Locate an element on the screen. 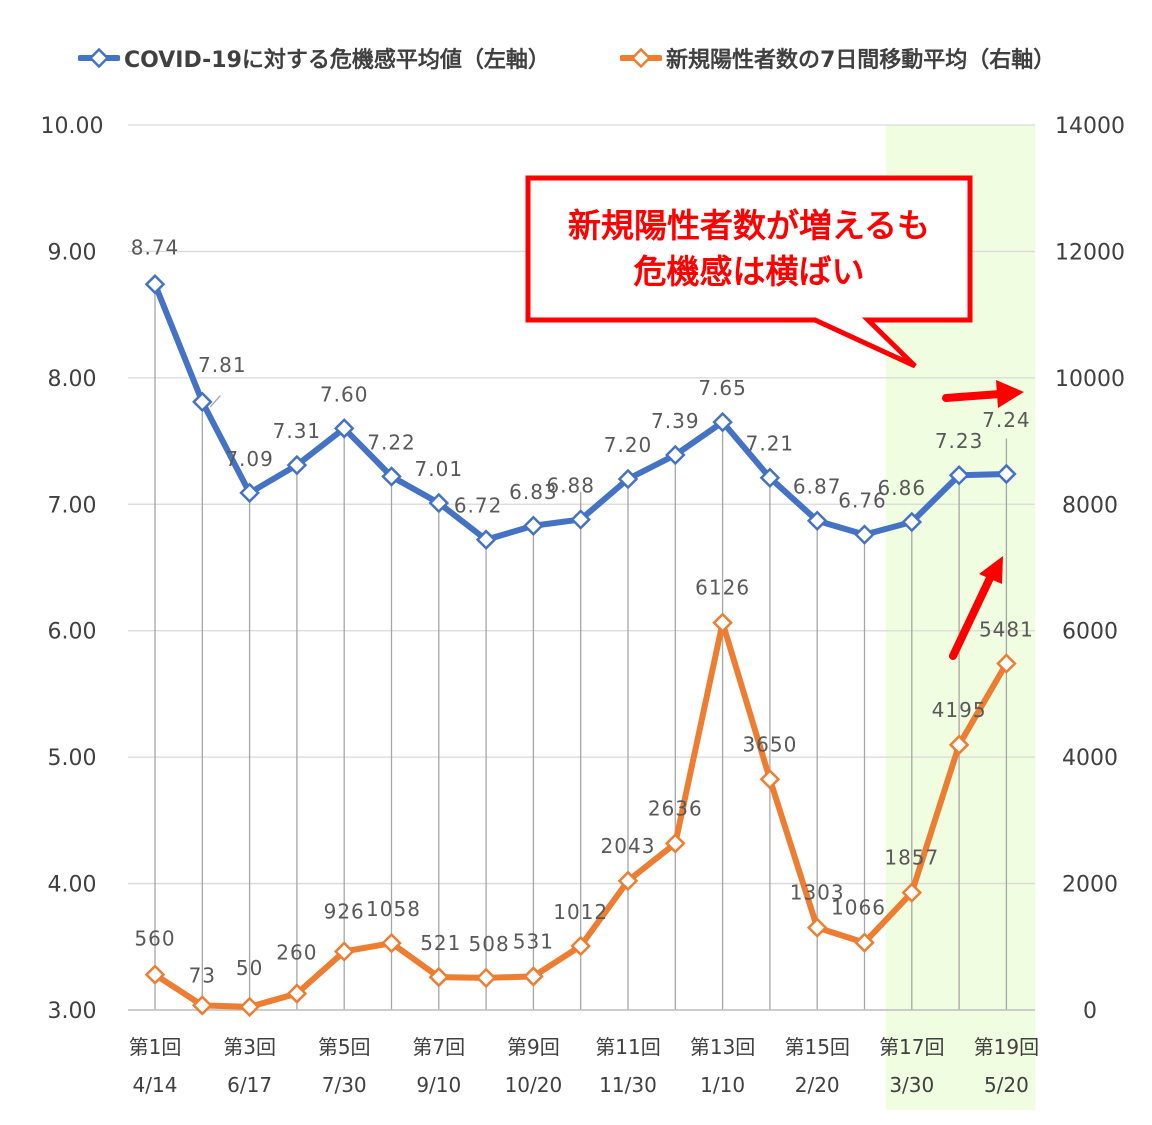 Image resolution: width=1152 pixels, height=1125 pixels. right-axis-tick-label: 14000 is located at coordinates (1090, 126).